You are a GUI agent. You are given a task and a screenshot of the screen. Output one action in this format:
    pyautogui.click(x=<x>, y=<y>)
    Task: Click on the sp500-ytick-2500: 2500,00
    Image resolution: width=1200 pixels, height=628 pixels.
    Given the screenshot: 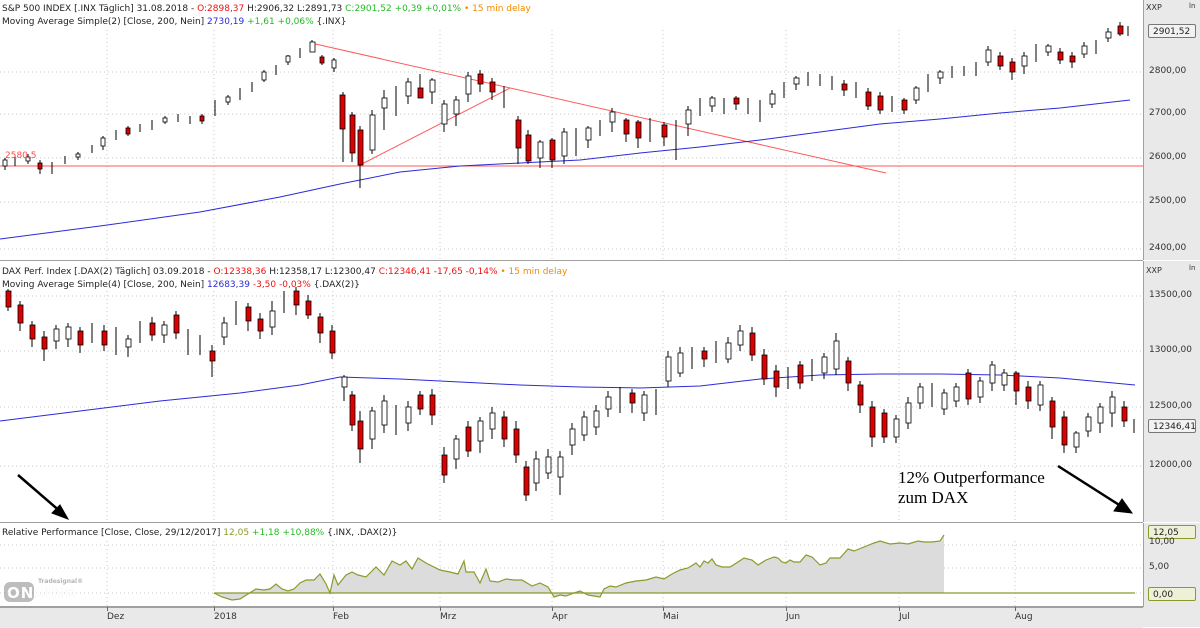 What is the action you would take?
    pyautogui.click(x=1168, y=201)
    